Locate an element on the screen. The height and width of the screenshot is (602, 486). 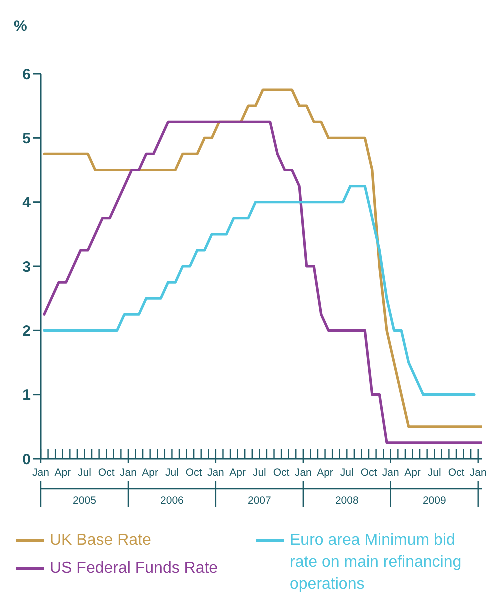
text: 2008 is located at coordinates (347, 501).